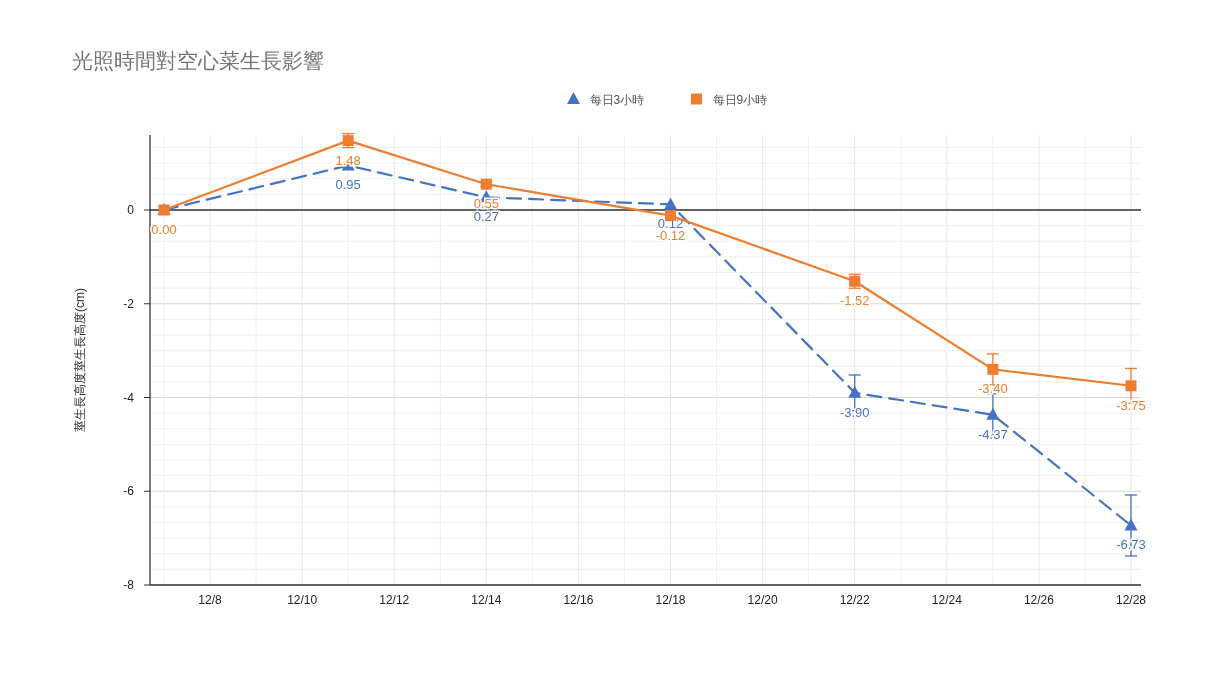  I want to click on x-tick-label: 12/28, so click(1131, 600).